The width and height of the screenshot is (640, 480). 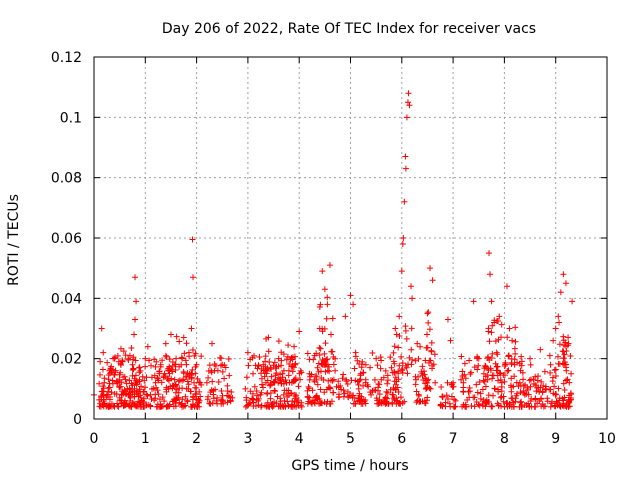 What do you see at coordinates (555, 439) in the screenshot?
I see `x-tick-label: 9` at bounding box center [555, 439].